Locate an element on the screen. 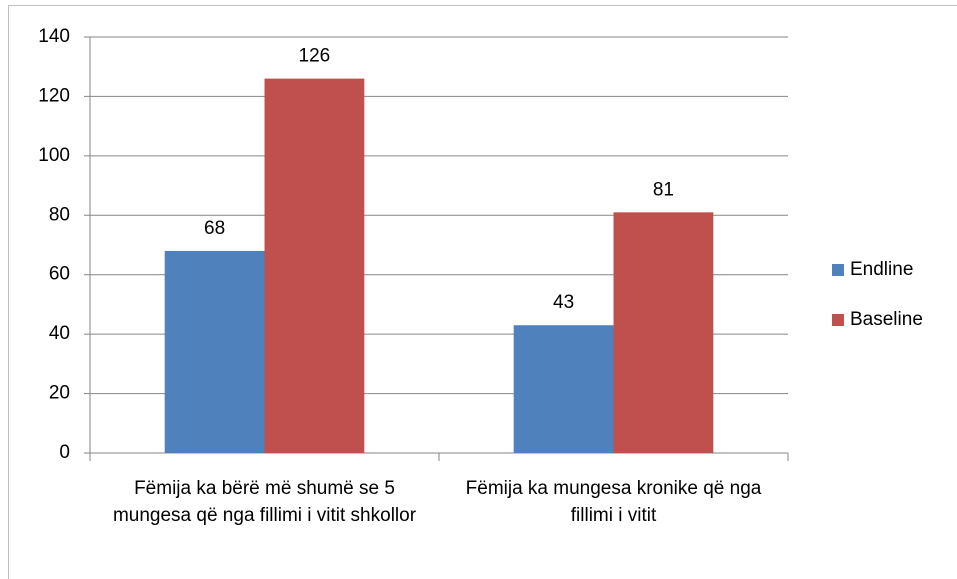 The image size is (957, 579). legend-label: Baseline is located at coordinates (886, 319).